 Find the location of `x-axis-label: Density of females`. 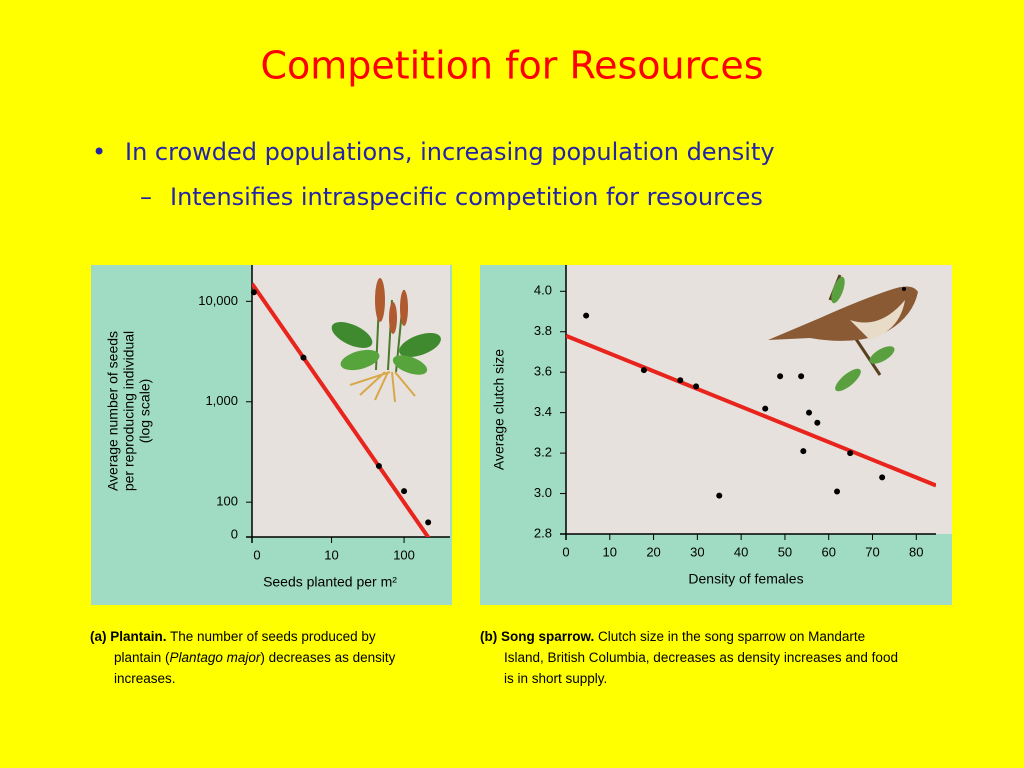

x-axis-label: Density of females is located at coordinates (745, 579).